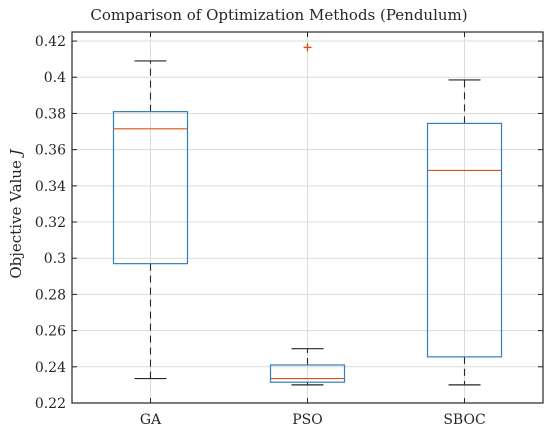 The width and height of the screenshot is (550, 430). Describe the element at coordinates (50, 404) in the screenshot. I see `y-tick-label: 0.22` at that location.